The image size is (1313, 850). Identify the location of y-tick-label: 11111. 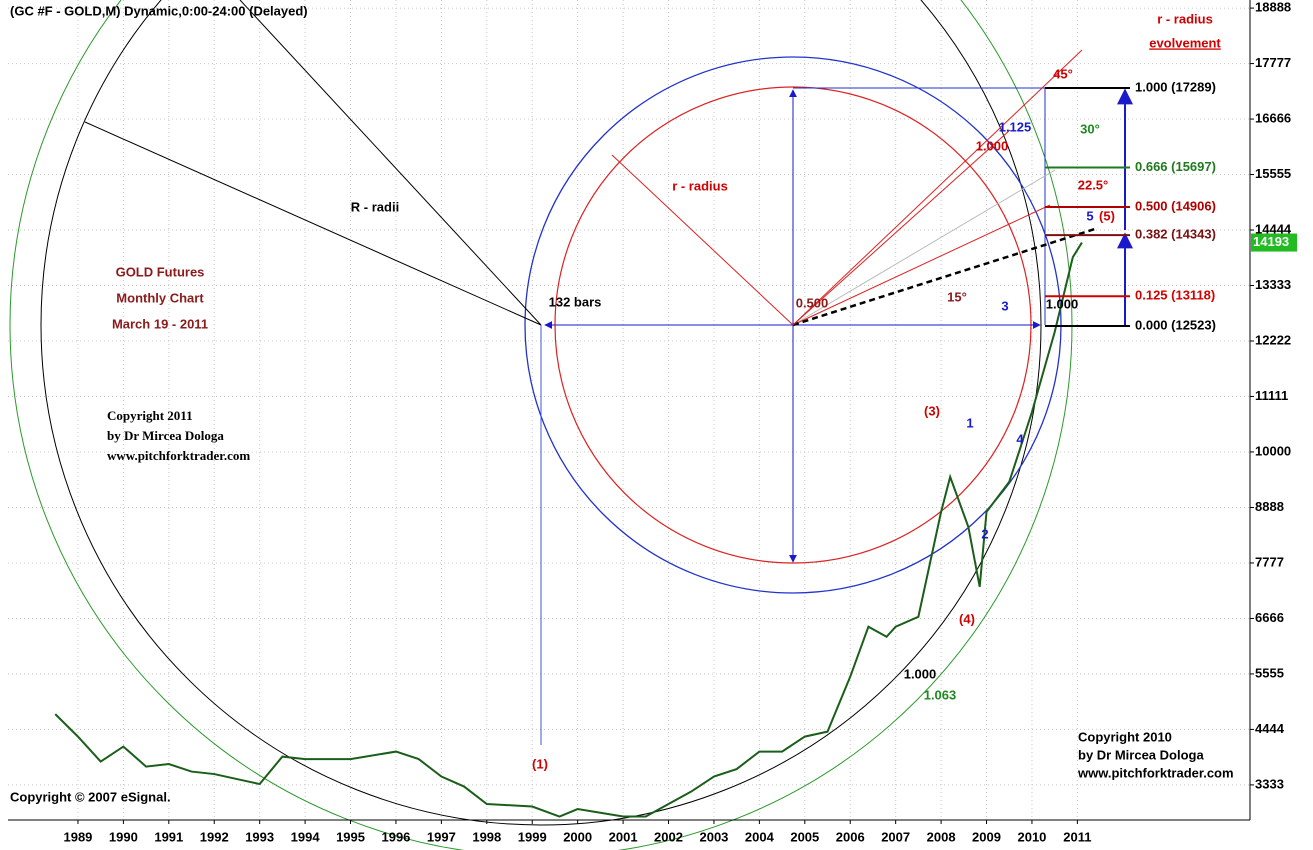
(1271, 395).